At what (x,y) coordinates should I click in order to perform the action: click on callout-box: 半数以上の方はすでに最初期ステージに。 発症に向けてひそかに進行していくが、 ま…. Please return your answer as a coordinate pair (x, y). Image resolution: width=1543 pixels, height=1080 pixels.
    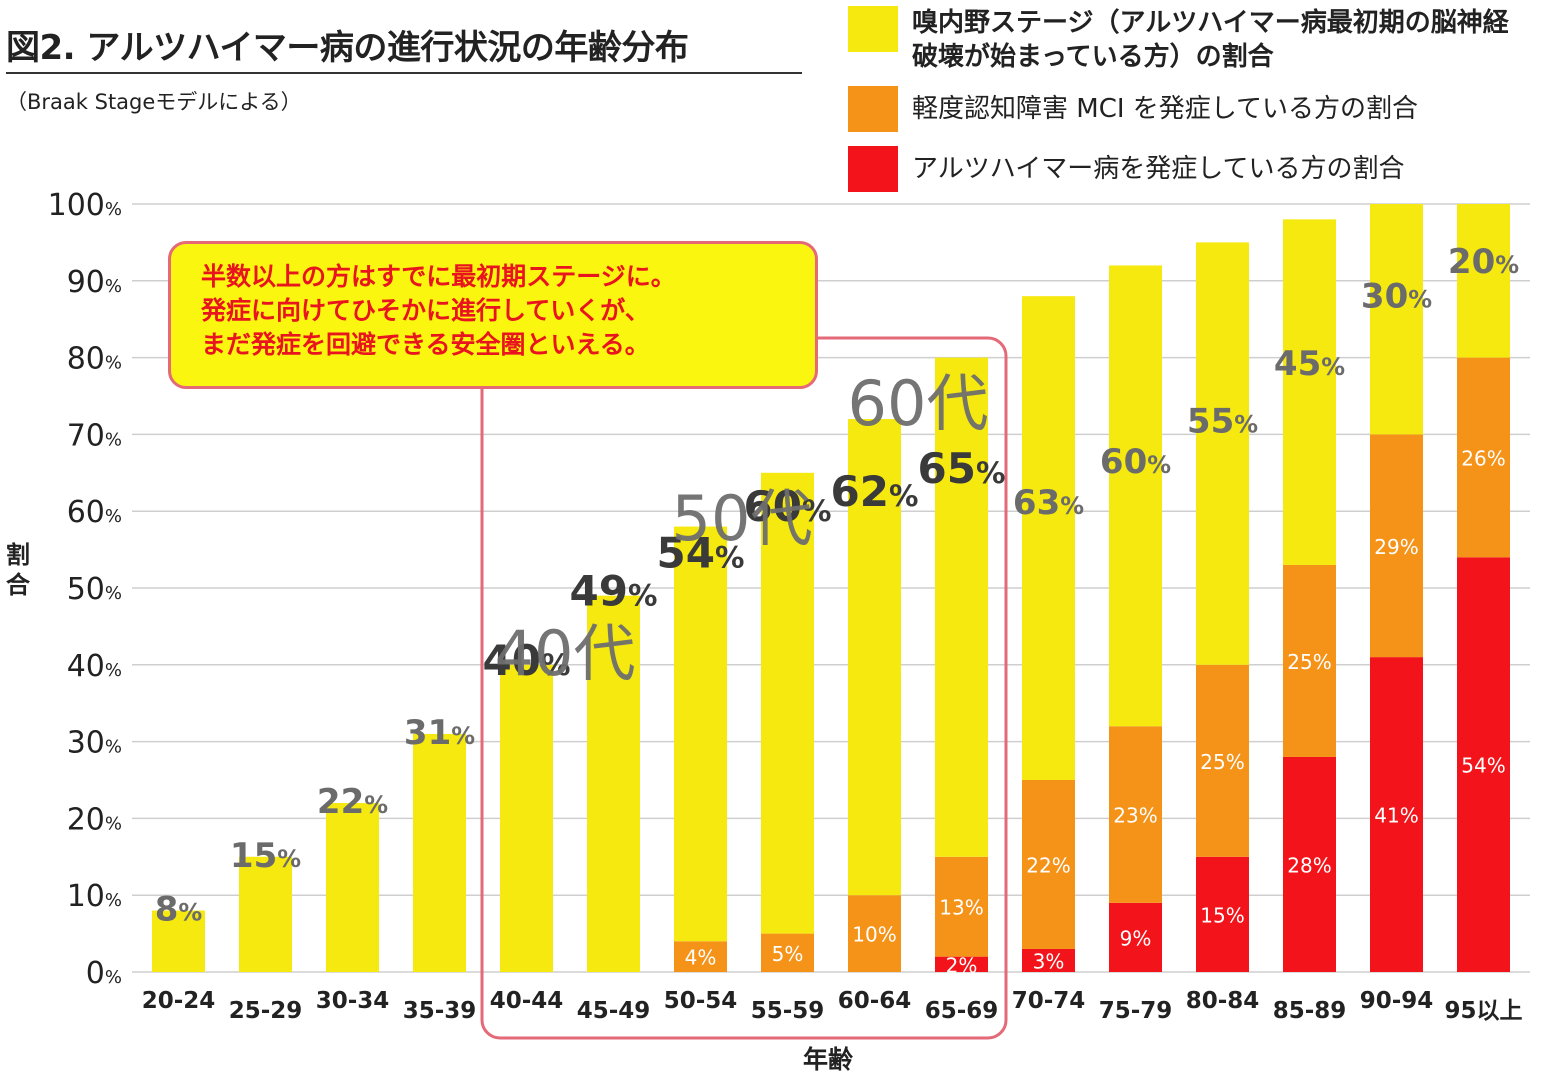
    Looking at the image, I should click on (493, 315).